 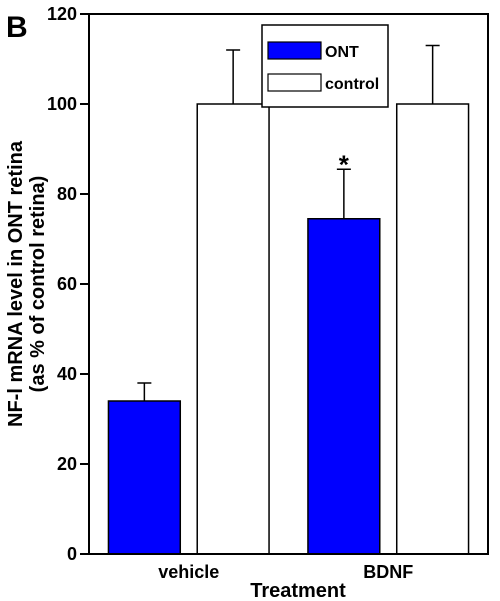 I want to click on bar-control-bdnf, so click(x=432, y=329).